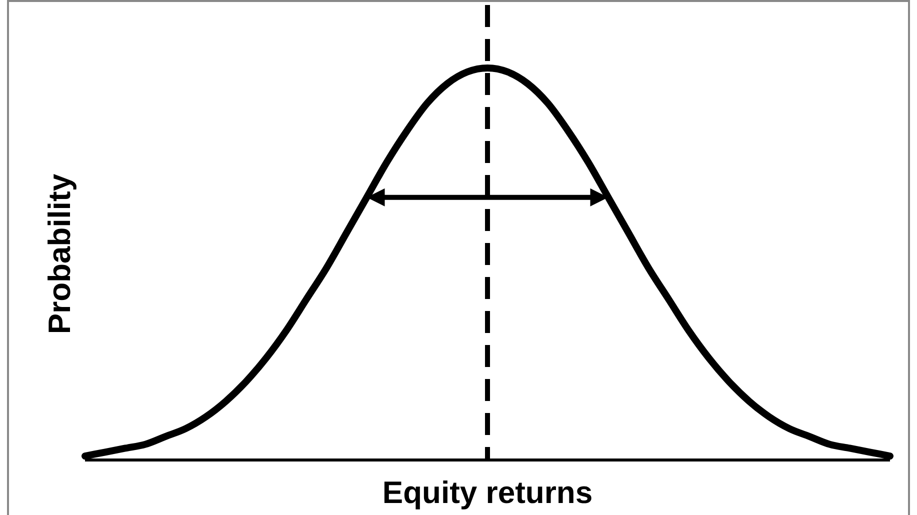 Image resolution: width=917 pixels, height=515 pixels. What do you see at coordinates (59, 253) in the screenshot?
I see `y-axis-title: Probability` at bounding box center [59, 253].